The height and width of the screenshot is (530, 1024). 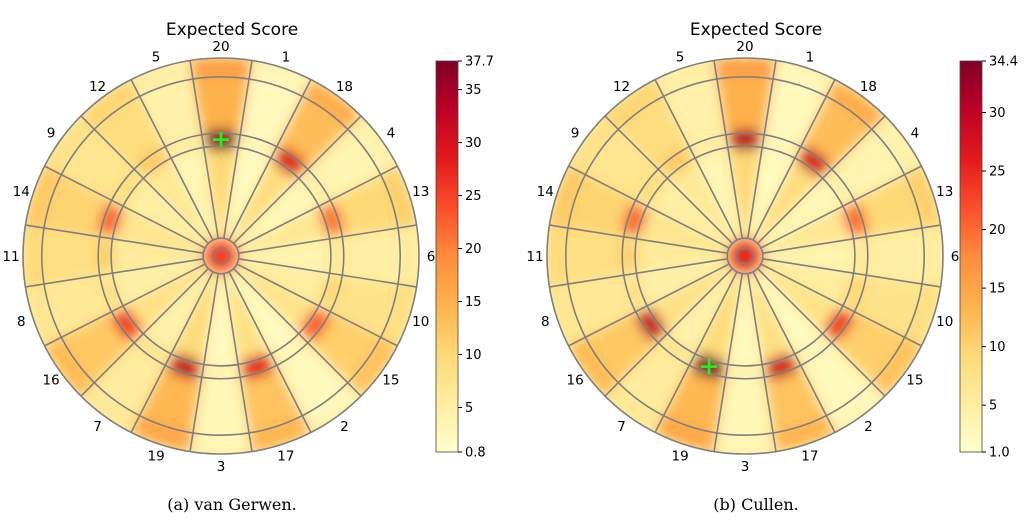 I want to click on ring-wire, so click(x=745, y=256).